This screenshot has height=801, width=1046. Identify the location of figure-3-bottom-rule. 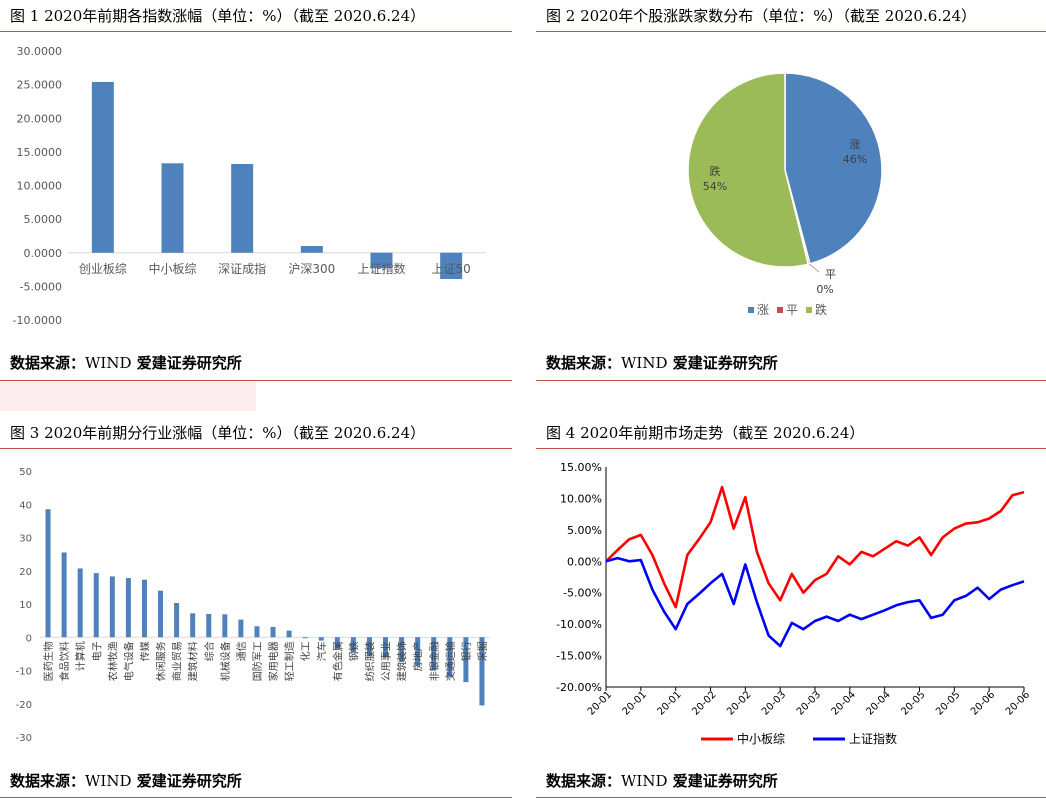
(256, 797).